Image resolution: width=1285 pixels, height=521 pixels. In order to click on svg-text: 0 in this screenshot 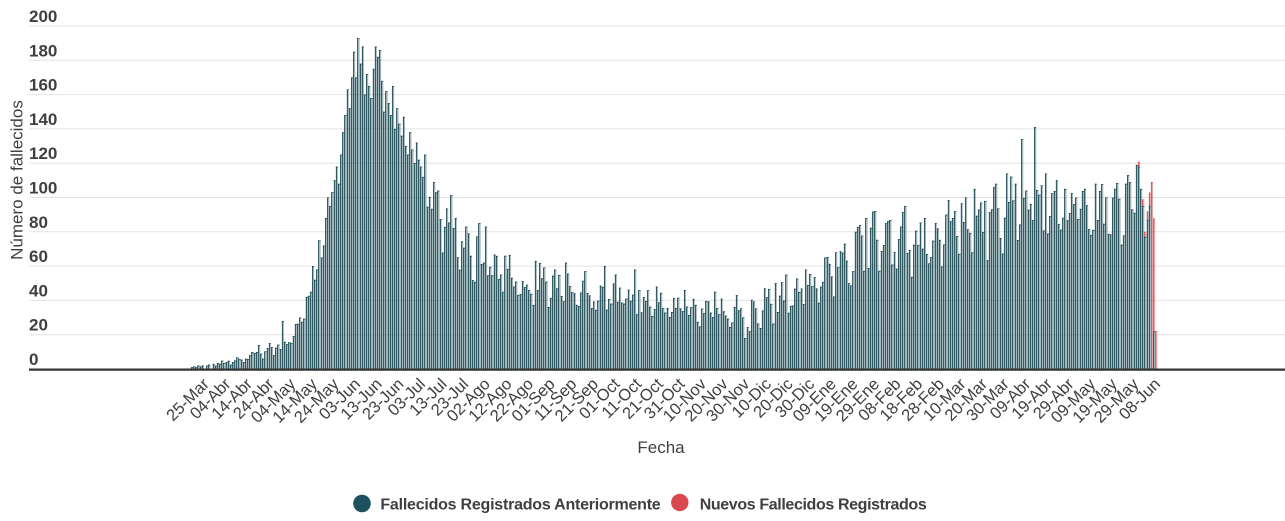, I will do `click(33, 359)`.